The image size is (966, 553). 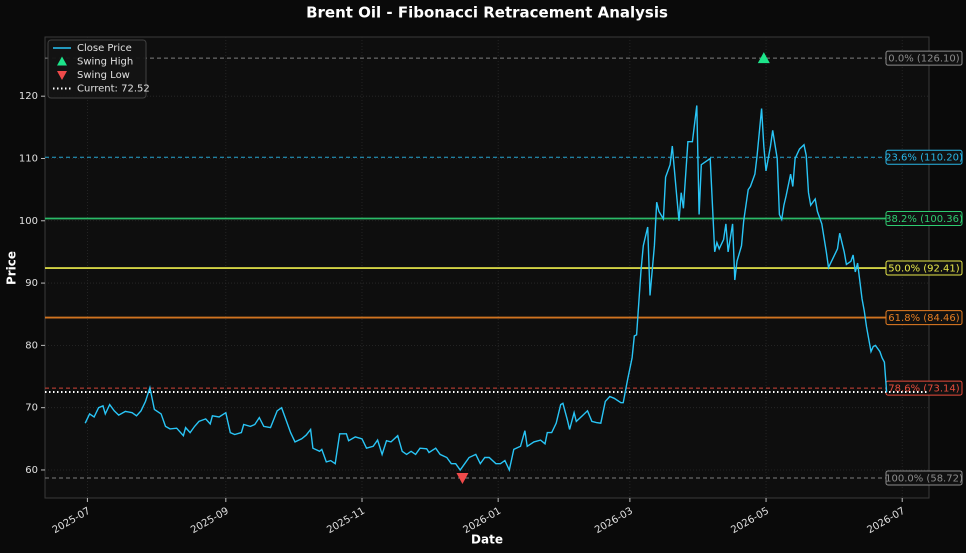 I want to click on y-tick-label: 60, so click(x=31, y=470).